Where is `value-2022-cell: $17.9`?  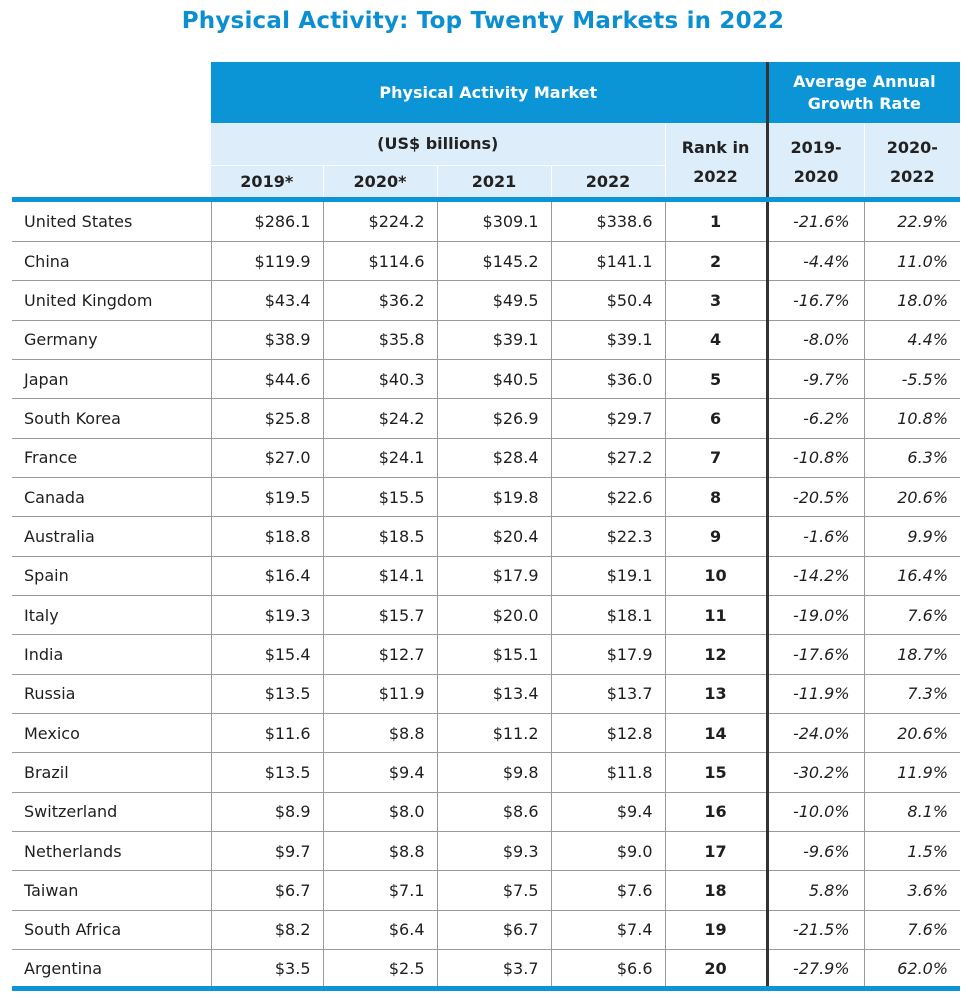 value-2022-cell: $17.9 is located at coordinates (607, 654).